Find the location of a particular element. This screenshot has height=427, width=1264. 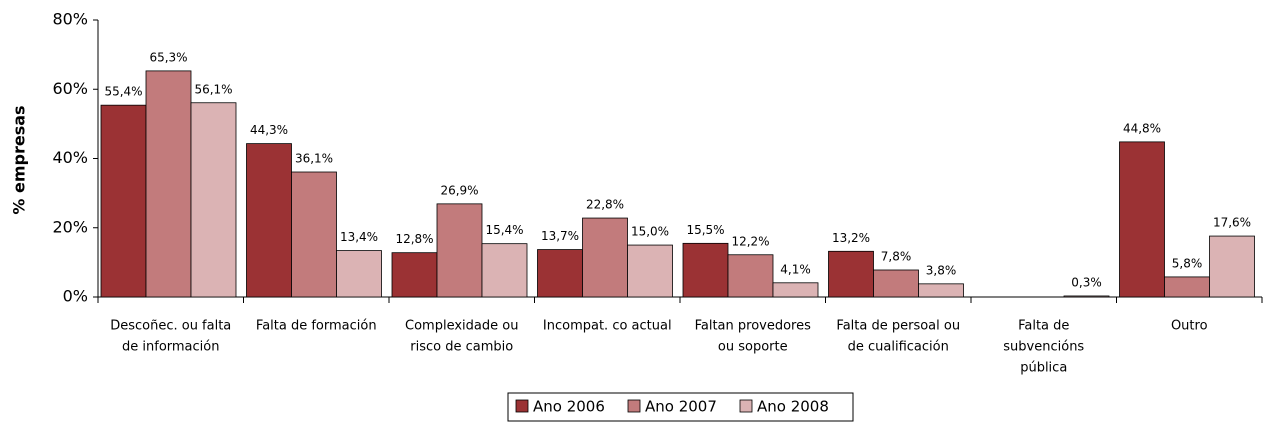

value-label: 12,2% is located at coordinates (750, 241).